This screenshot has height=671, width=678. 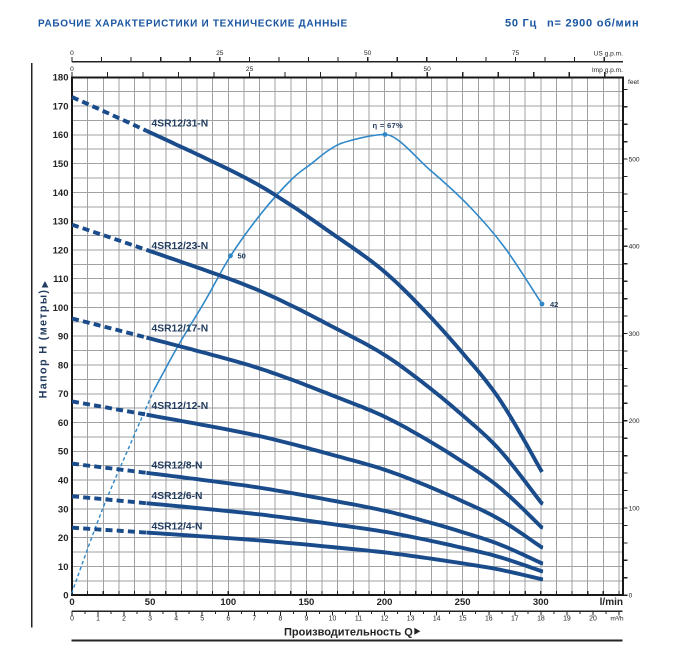 What do you see at coordinates (180, 246) in the screenshot?
I see `svg-text: 4SR12/23-N` at bounding box center [180, 246].